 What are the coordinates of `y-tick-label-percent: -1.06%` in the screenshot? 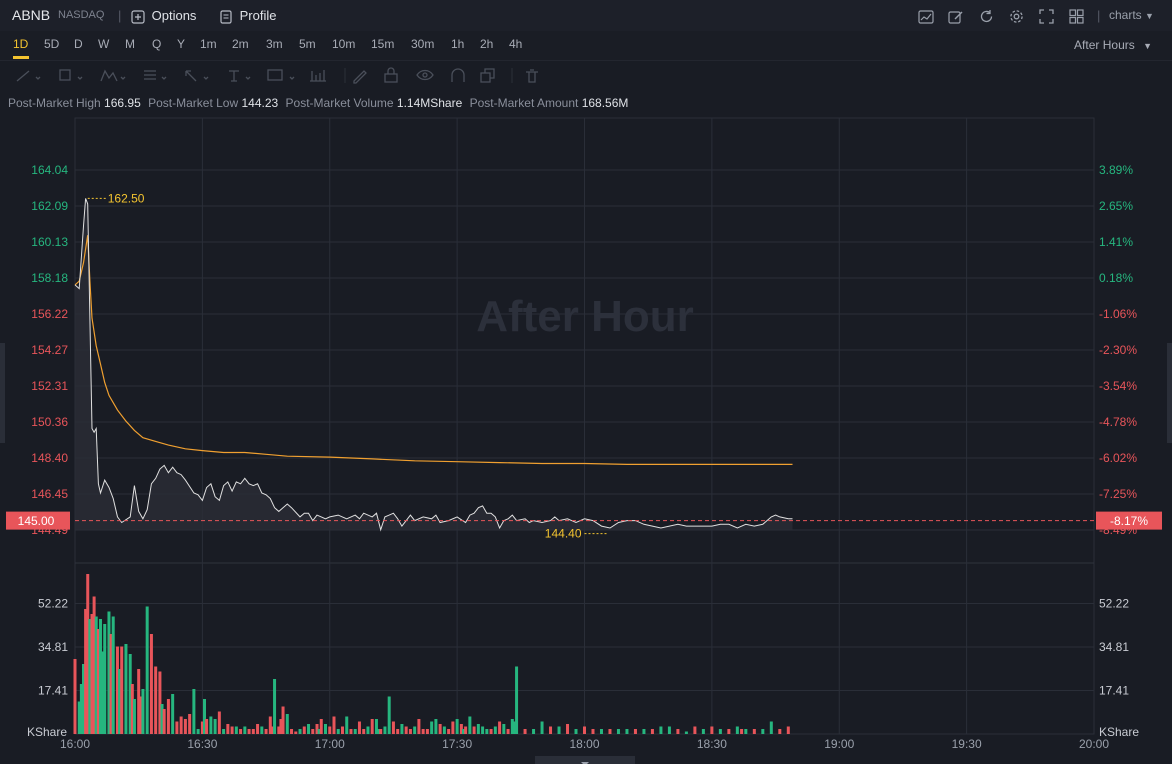 It's located at (1118, 314).